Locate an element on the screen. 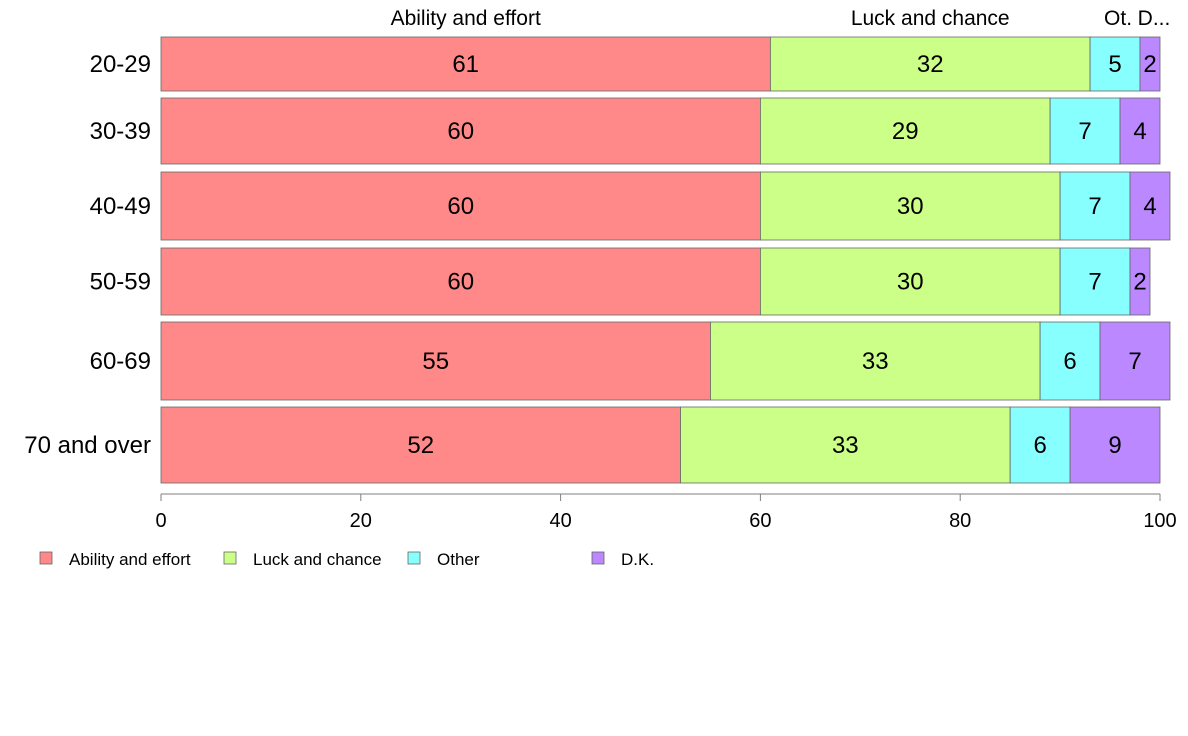 This screenshot has width=1188, height=736. data-label: 29 is located at coordinates (905, 131).